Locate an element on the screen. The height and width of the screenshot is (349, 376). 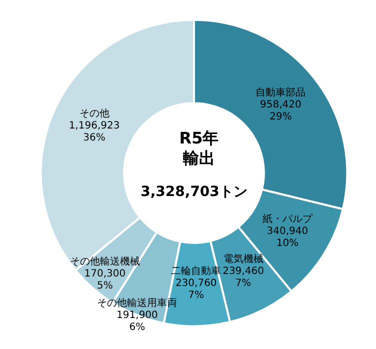
data-label: 1,196,923 36% is located at coordinates (94, 132).